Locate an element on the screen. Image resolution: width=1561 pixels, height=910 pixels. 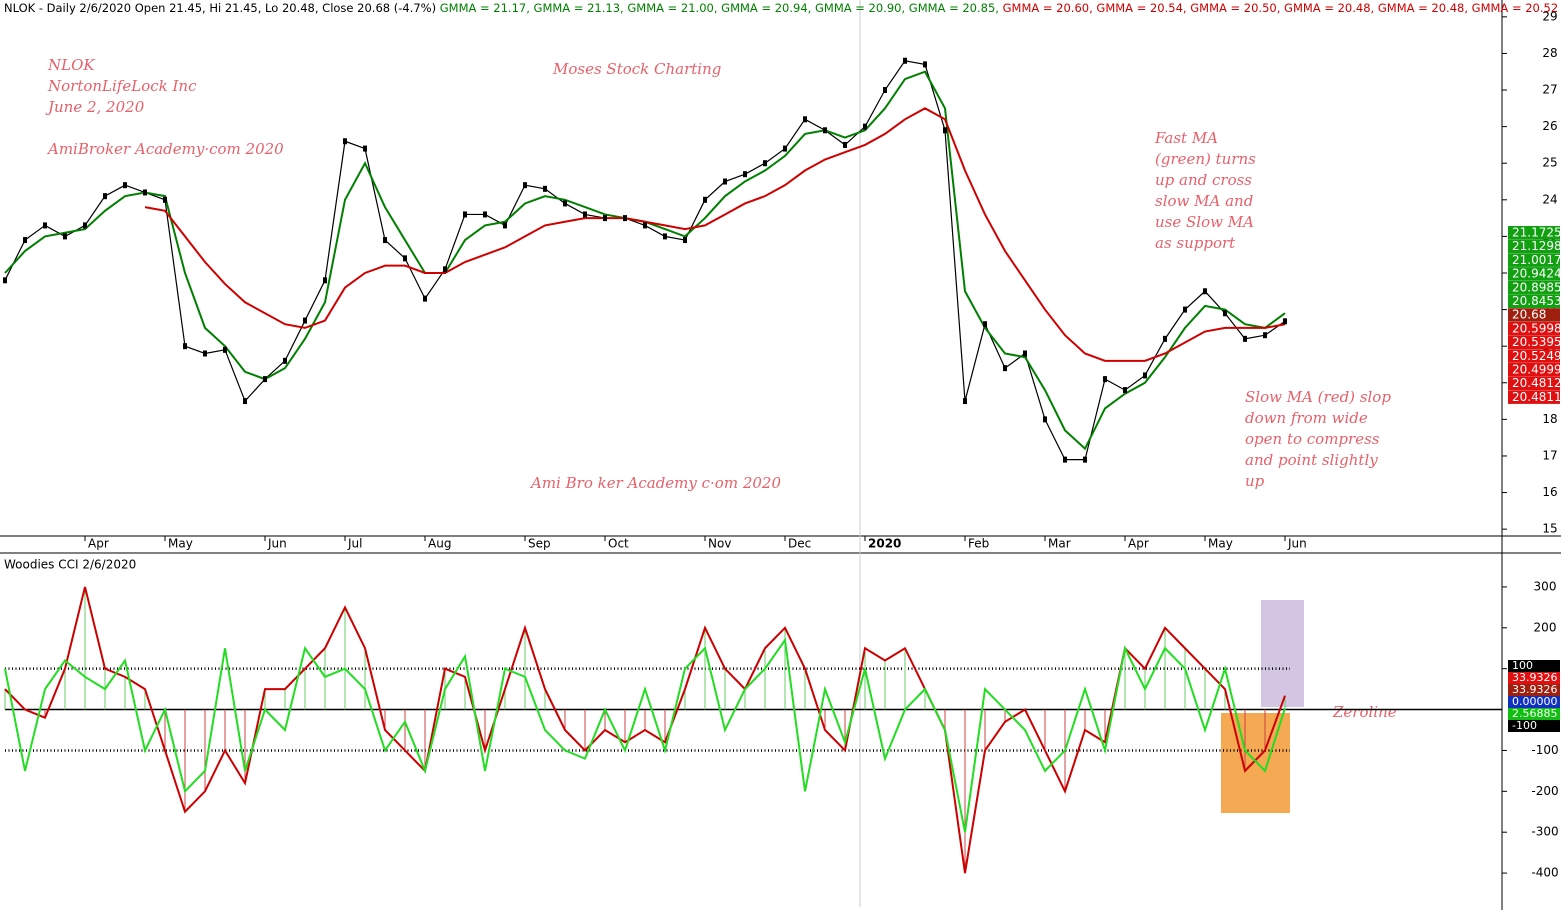
price-tag-label: 20.68 is located at coordinates (1529, 315).